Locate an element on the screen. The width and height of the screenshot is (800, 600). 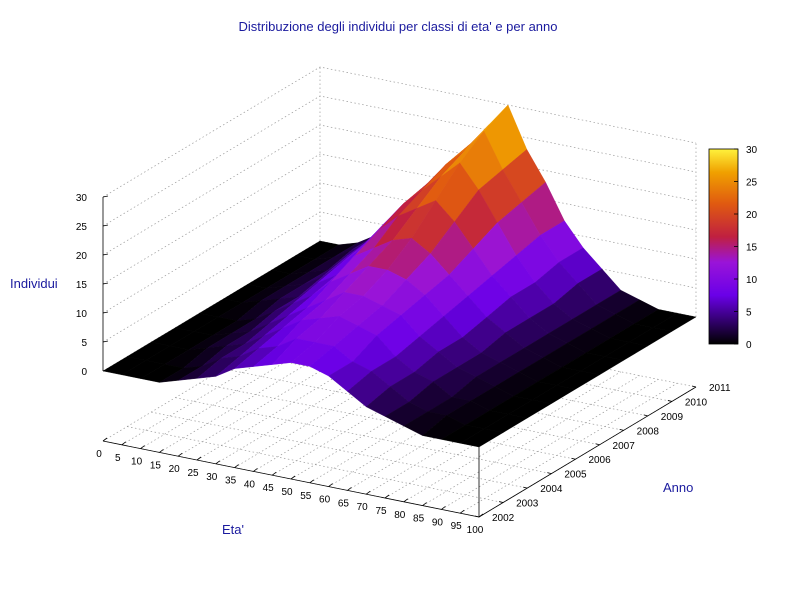
x-tick-label: 70 is located at coordinates (363, 507).